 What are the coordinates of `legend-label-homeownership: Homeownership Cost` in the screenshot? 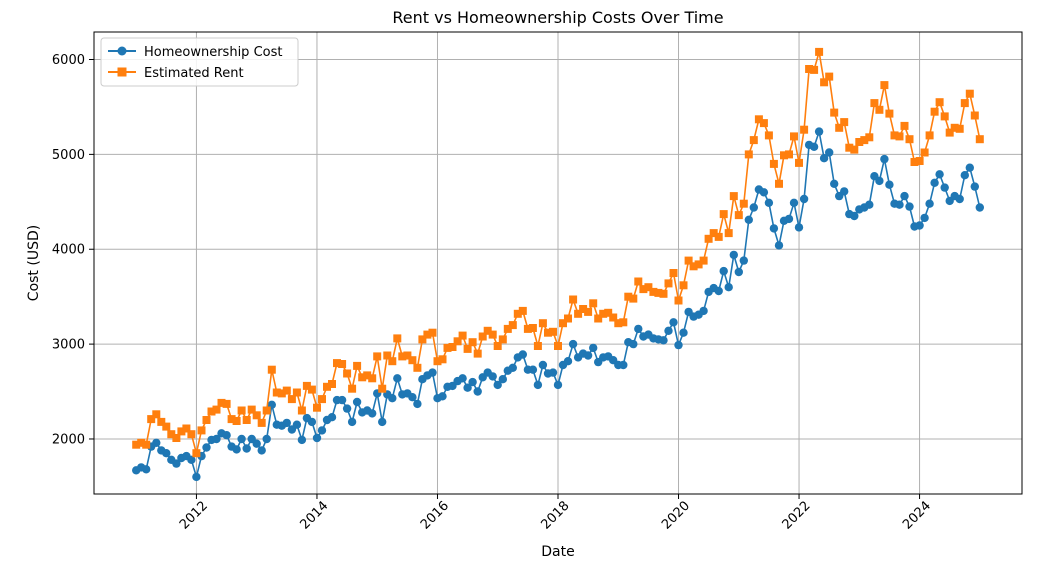 It's located at (213, 52).